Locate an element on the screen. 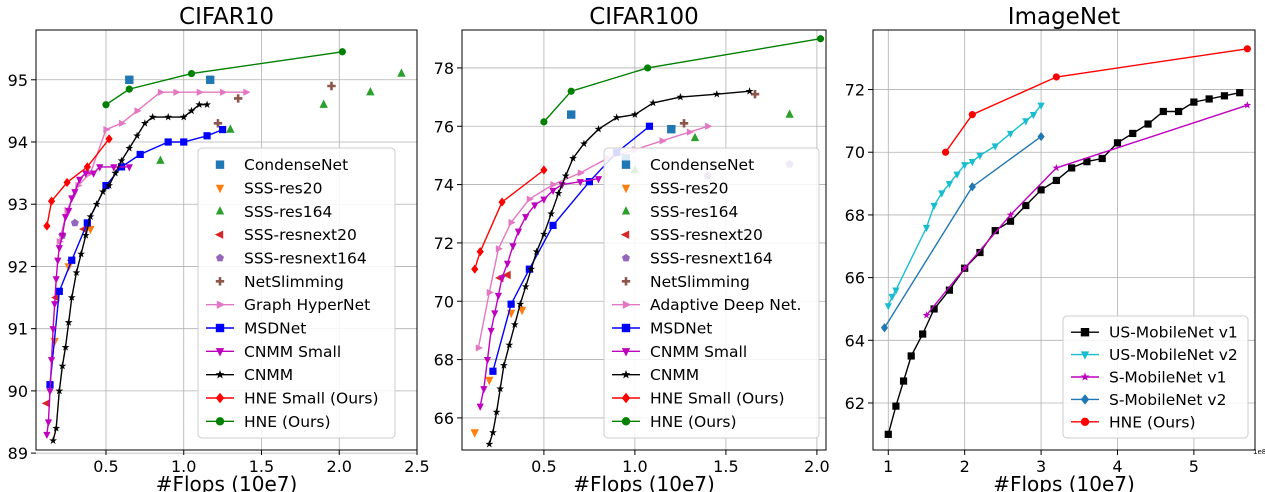 Image resolution: width=1265 pixels, height=492 pixels. legend-label: US-MobileNet v2 is located at coordinates (1173, 355).